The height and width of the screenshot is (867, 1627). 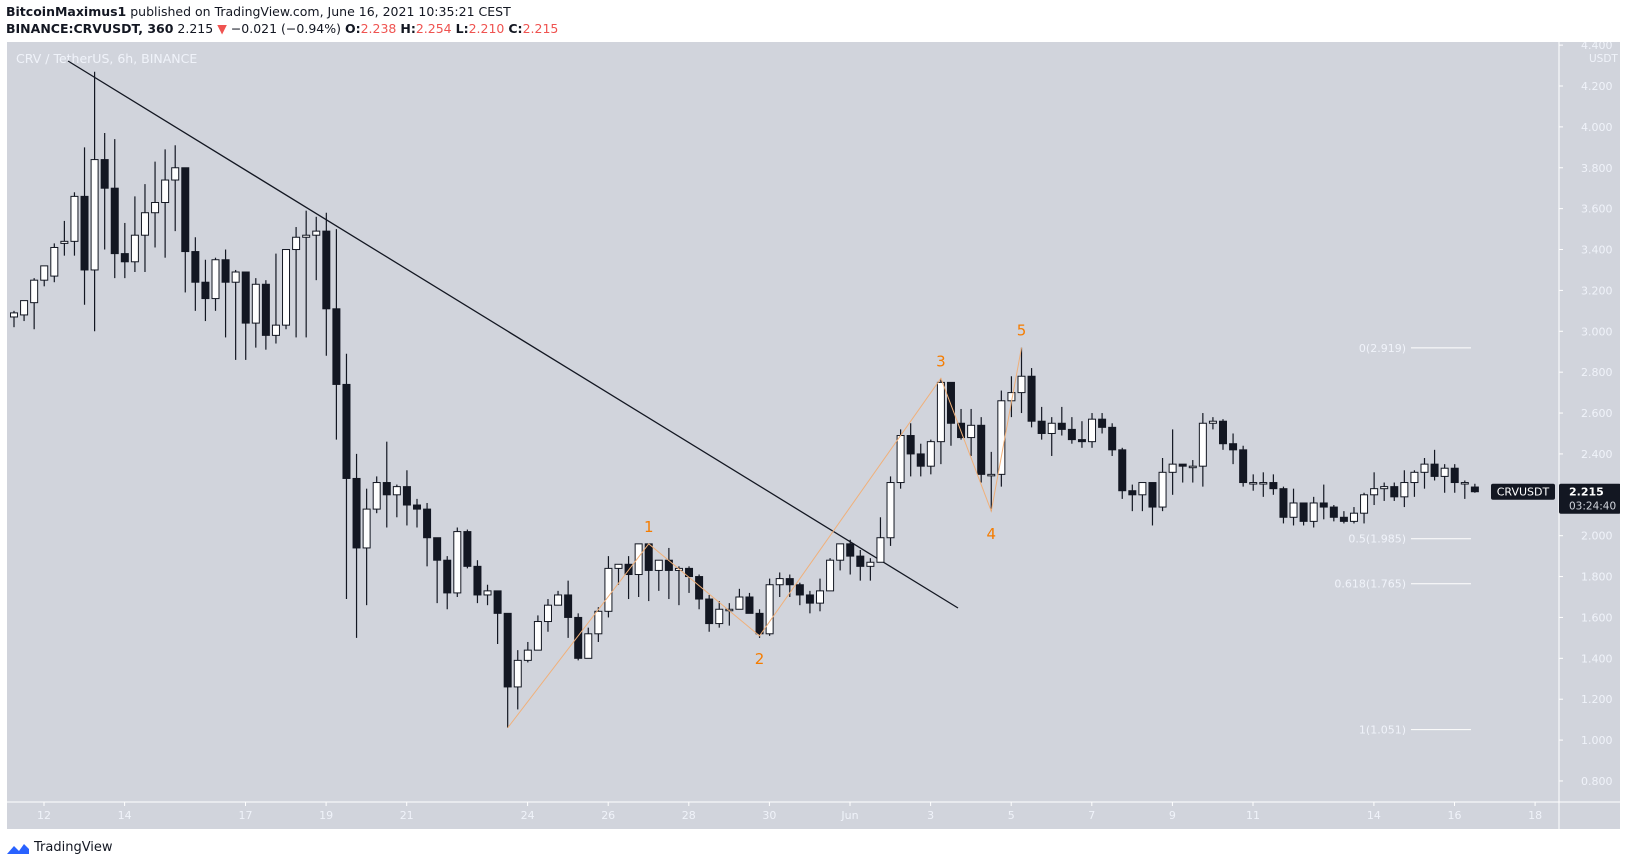 I want to click on time-axis: 12 14 17 19 21 24 26 28 30 Jun 3 5 7 9 11 14 16 18, so click(x=813, y=811).